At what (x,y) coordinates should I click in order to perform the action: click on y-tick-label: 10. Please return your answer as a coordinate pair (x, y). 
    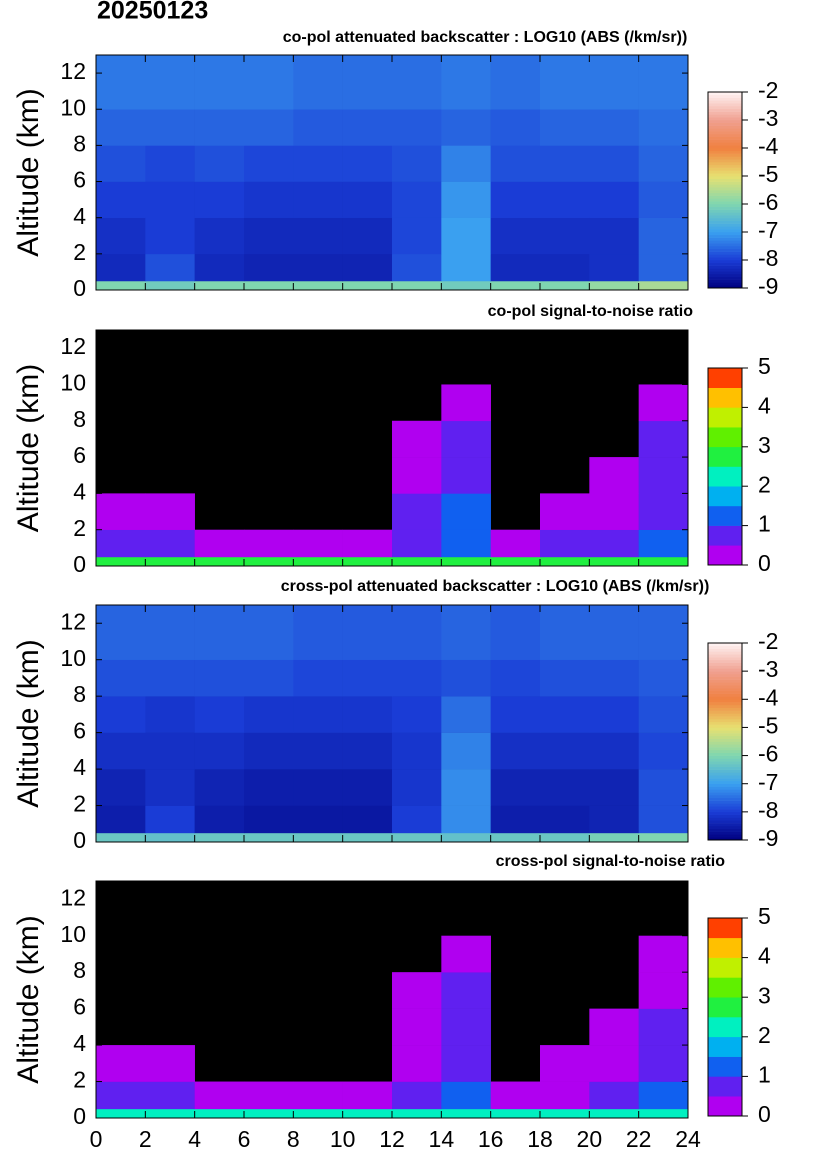
    Looking at the image, I should click on (73, 934).